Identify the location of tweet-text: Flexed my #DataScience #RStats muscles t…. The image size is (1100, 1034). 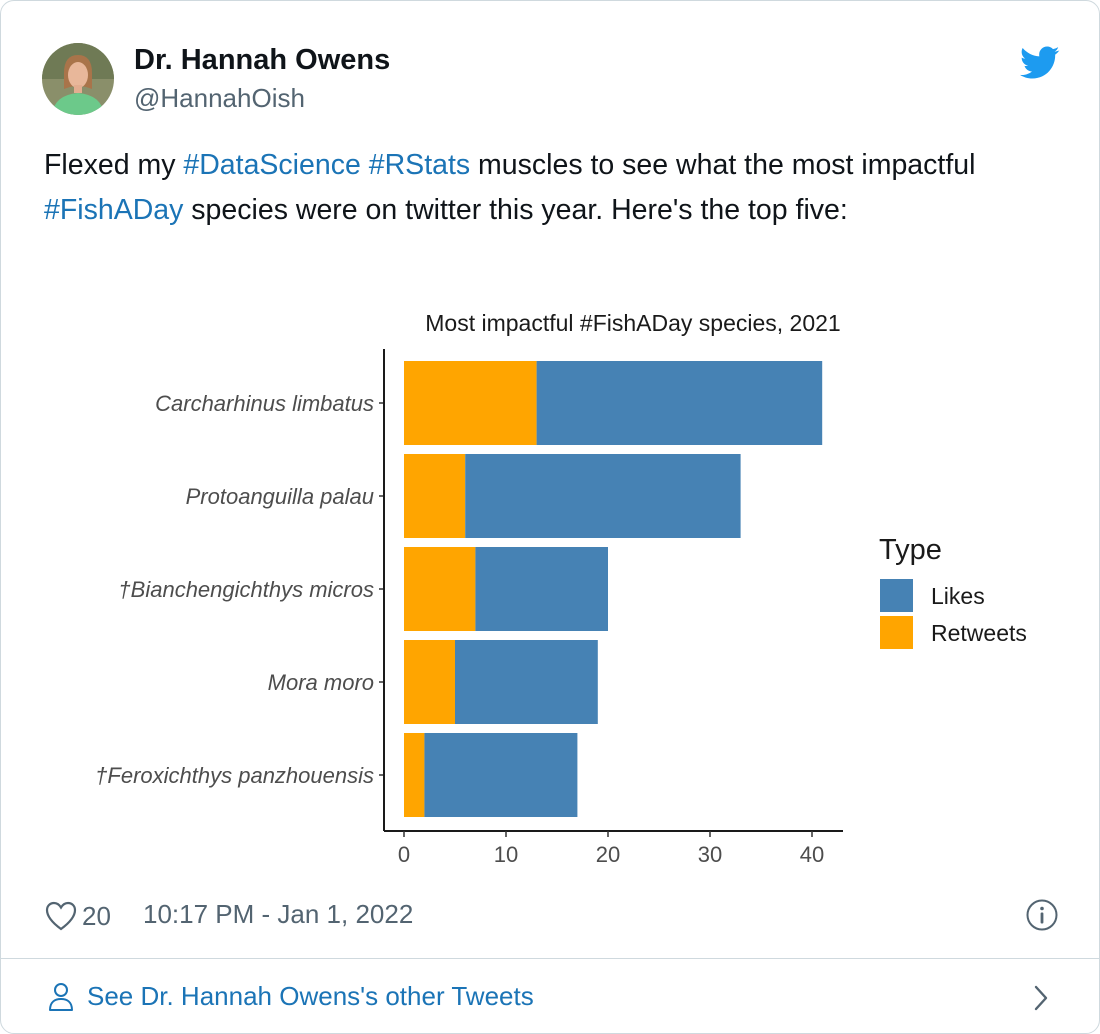
(549, 188).